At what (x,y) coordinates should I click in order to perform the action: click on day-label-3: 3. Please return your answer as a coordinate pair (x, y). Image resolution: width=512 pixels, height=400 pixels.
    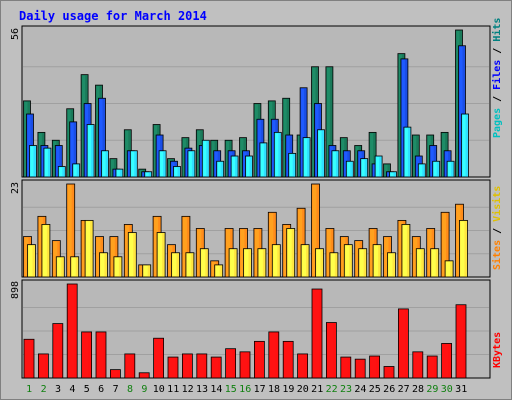
    Looking at the image, I should click on (58, 389).